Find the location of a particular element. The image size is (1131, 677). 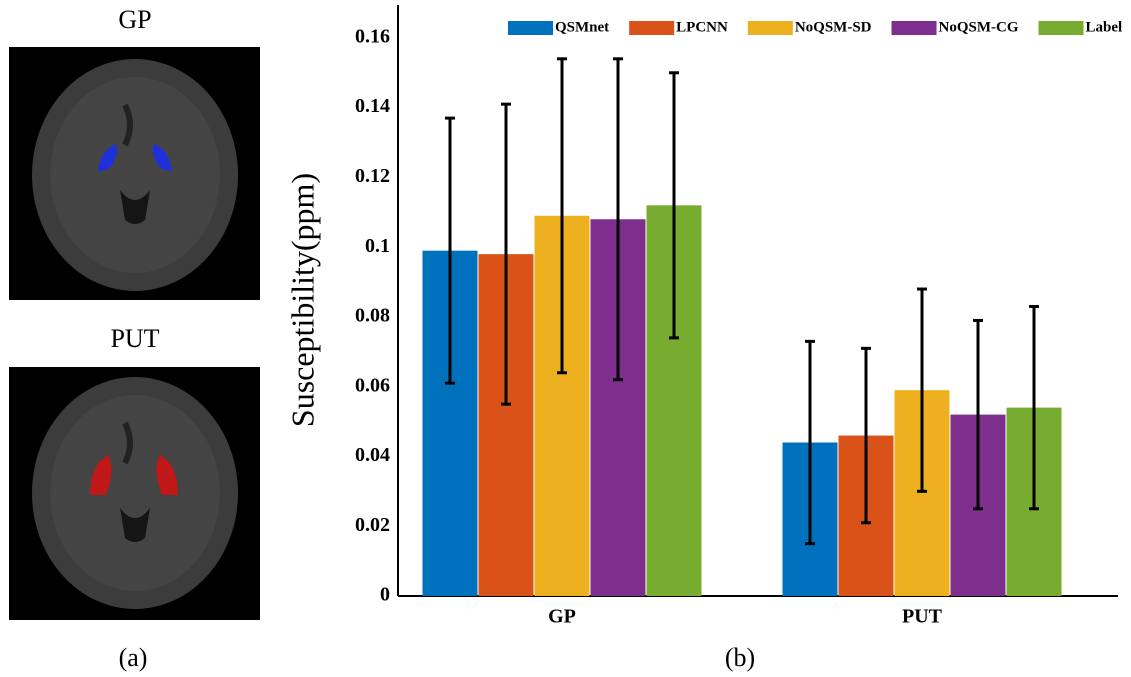

legend-label: Label is located at coordinates (1104, 27).